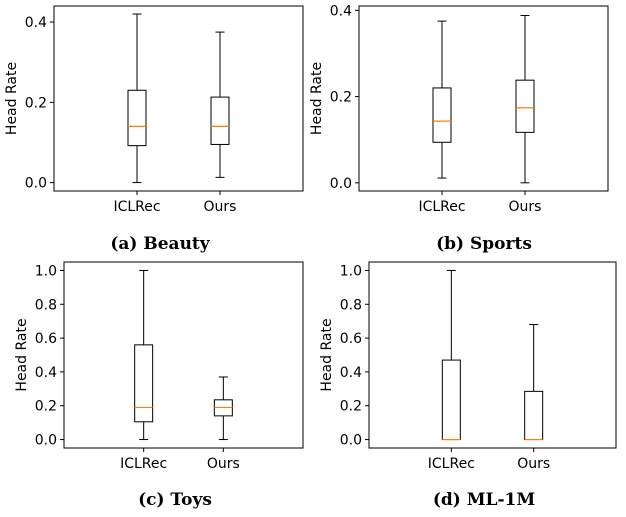 The image size is (626, 517). What do you see at coordinates (160, 244) in the screenshot?
I see `subfigure-caption: (a) Beauty` at bounding box center [160, 244].